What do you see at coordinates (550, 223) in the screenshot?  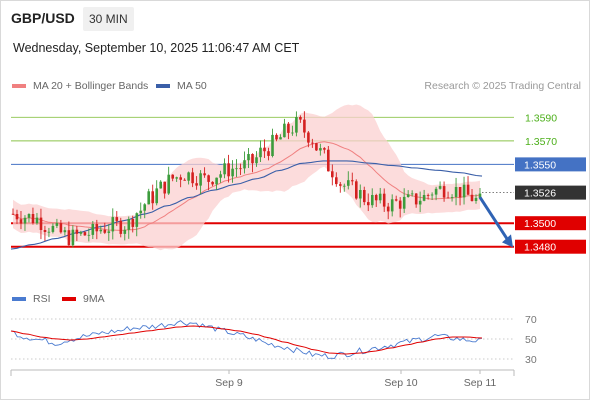 I see `support-label-box` at bounding box center [550, 223].